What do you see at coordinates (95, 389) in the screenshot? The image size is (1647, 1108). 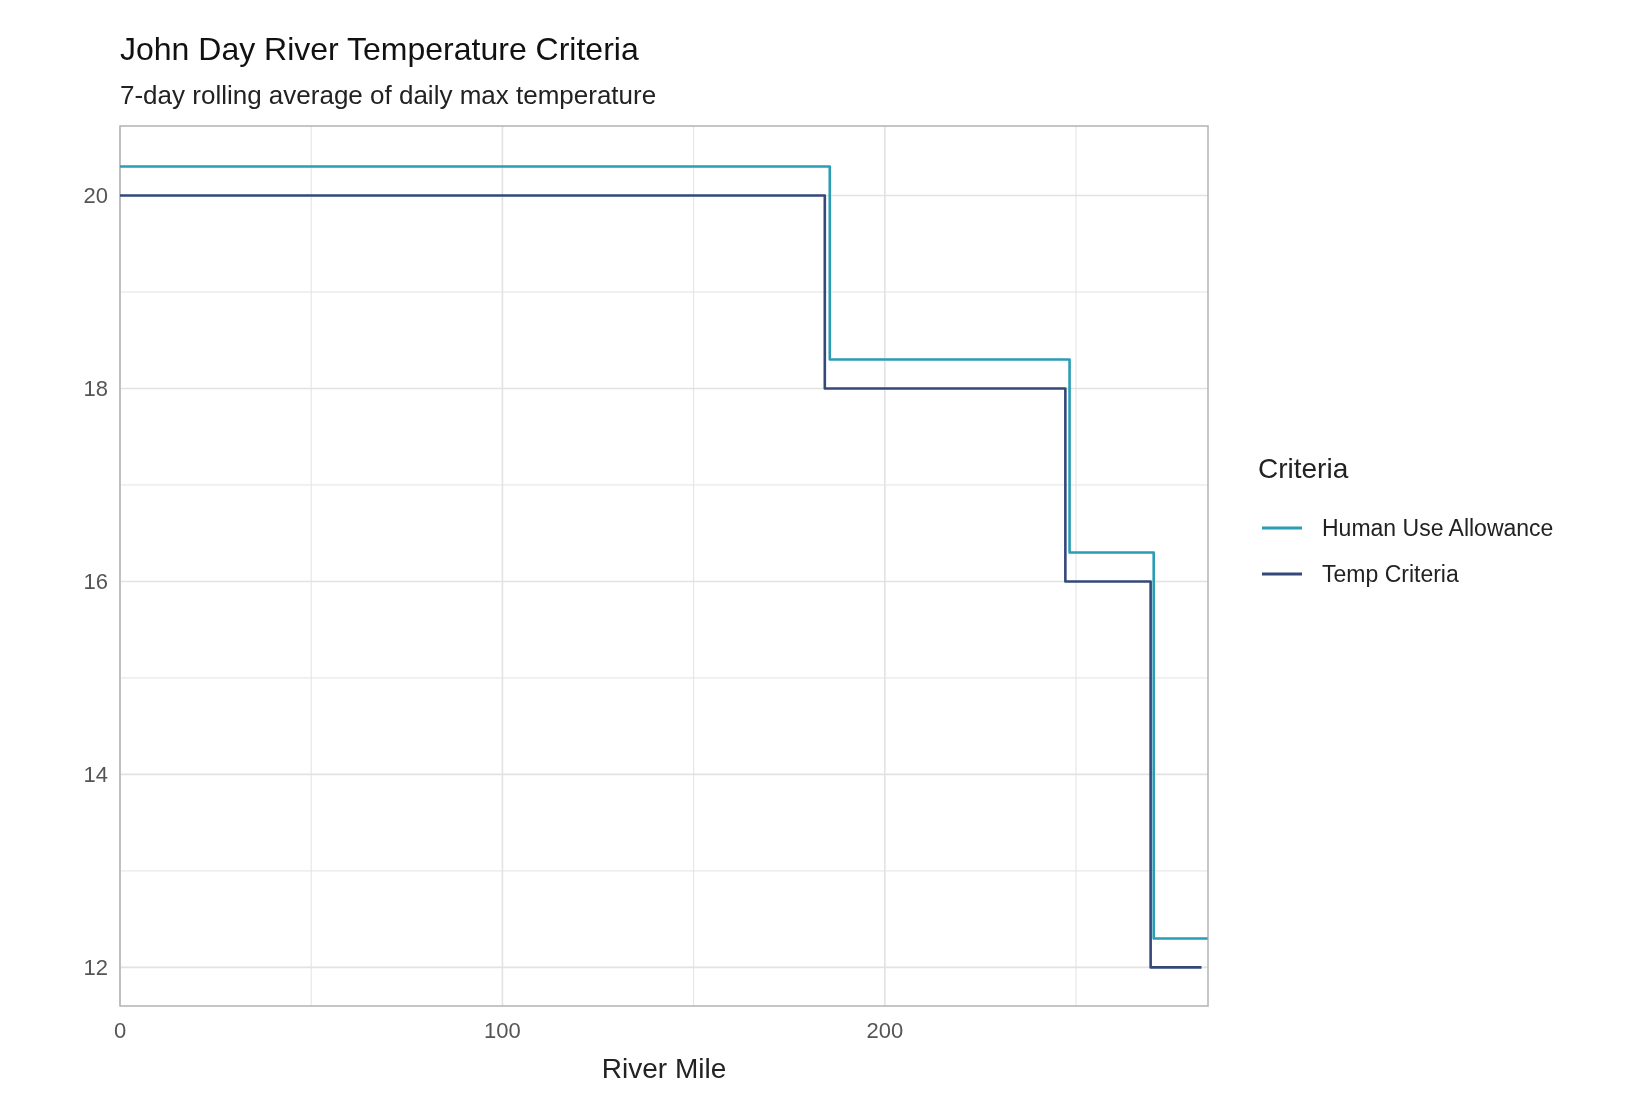 I see `y-tick-label: 18` at bounding box center [95, 389].